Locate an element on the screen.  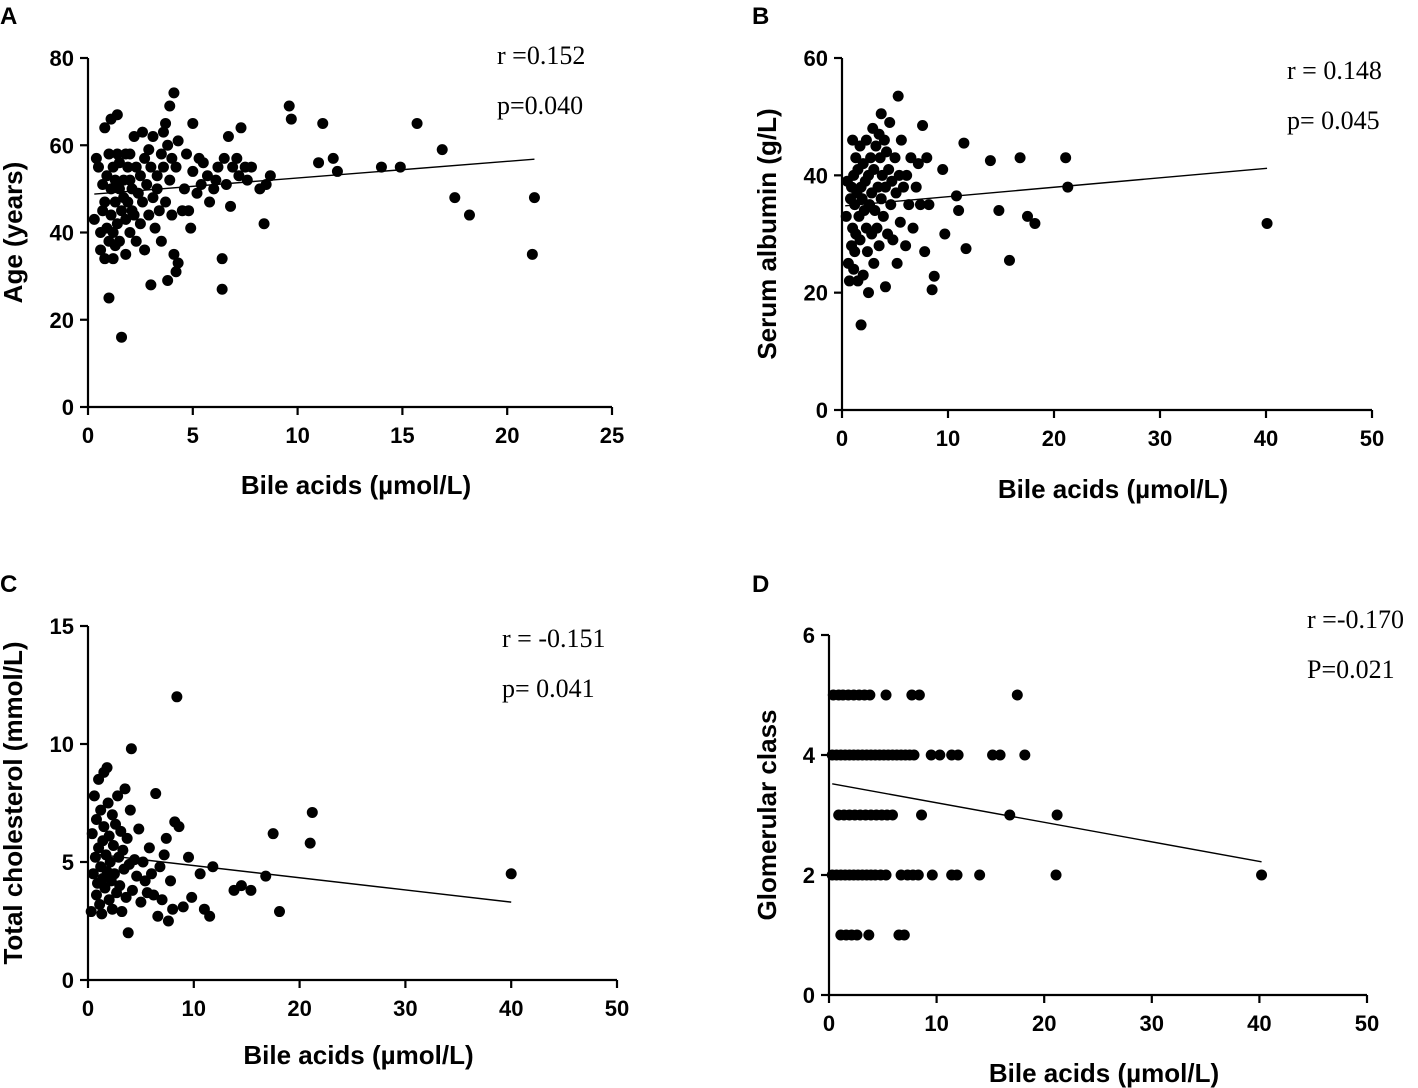
y-tick-label: 0 is located at coordinates (822, 410).